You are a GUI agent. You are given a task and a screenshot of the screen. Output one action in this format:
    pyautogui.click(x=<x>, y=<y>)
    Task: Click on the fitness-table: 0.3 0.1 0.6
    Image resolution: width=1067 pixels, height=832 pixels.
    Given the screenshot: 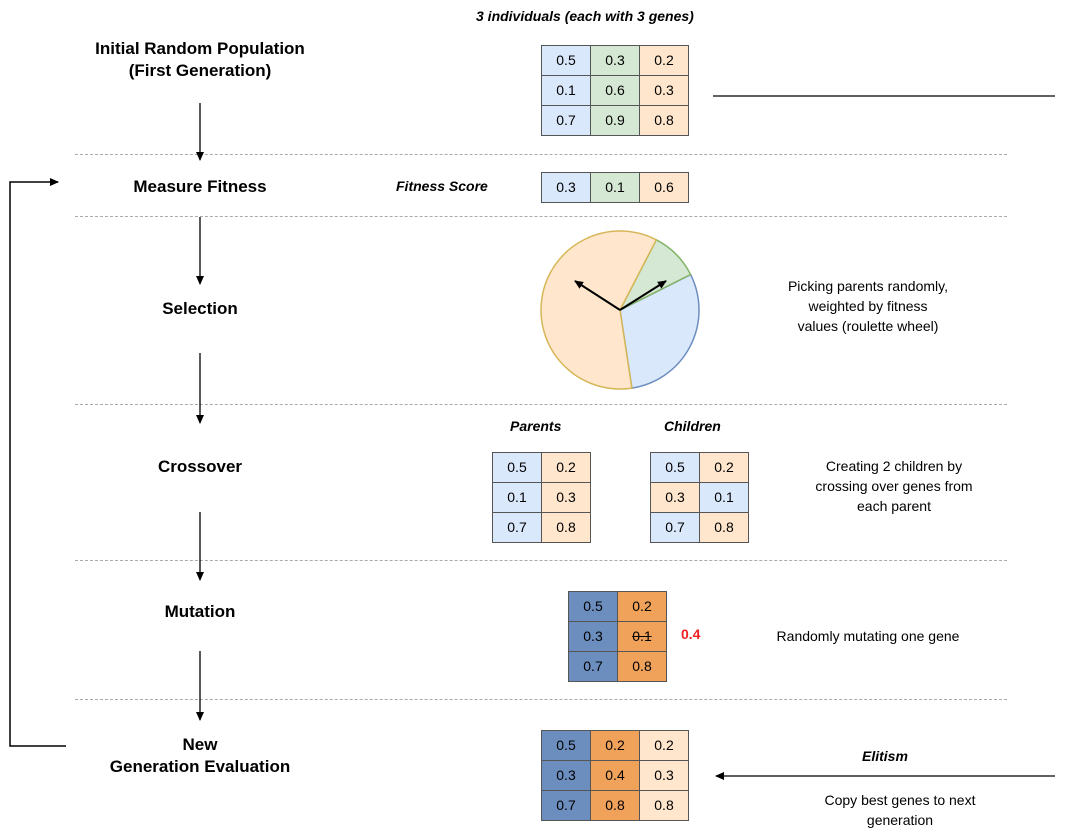 What is the action you would take?
    pyautogui.click(x=615, y=187)
    